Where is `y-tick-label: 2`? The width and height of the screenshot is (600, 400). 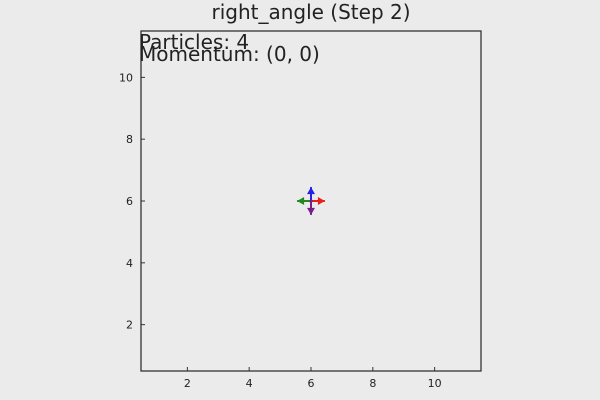 y-tick-label: 2 is located at coordinates (129, 325).